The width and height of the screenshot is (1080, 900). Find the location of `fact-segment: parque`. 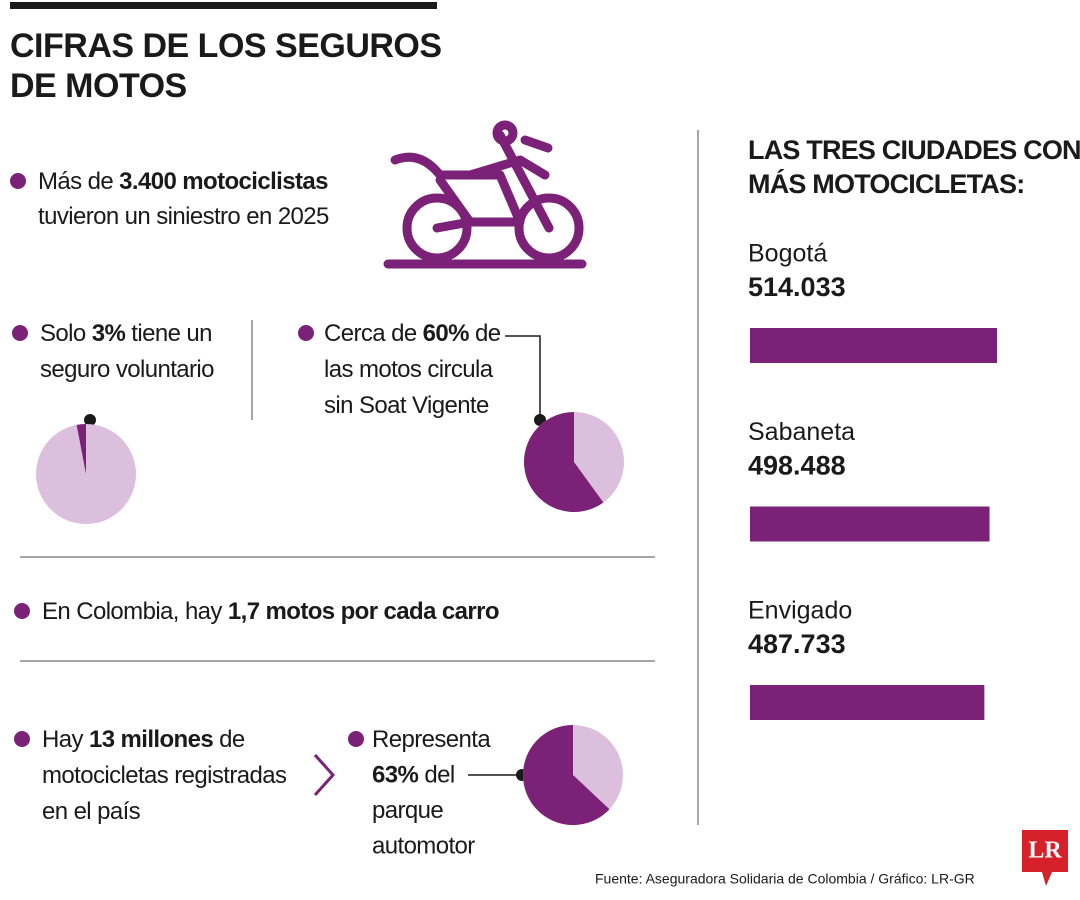

fact-segment: parque is located at coordinates (407, 810).